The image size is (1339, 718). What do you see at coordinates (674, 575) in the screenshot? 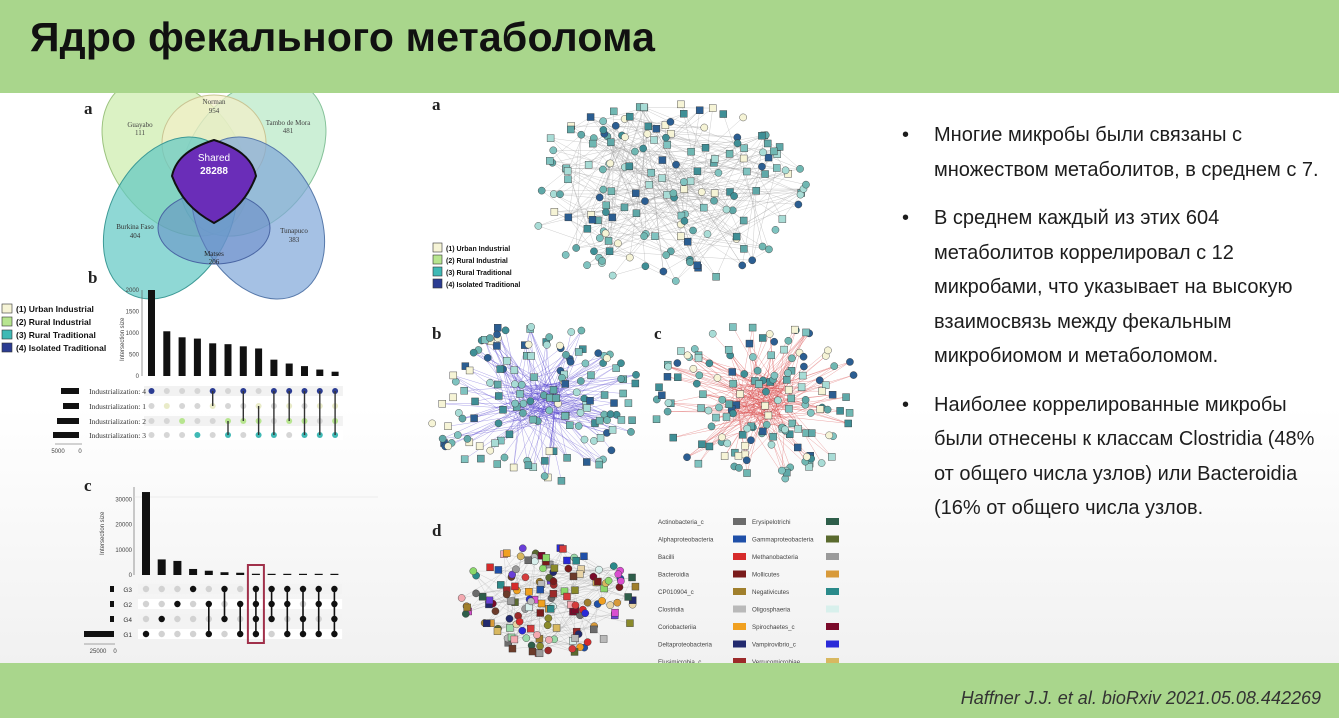
I see `taxa-legend-label: Bacteroidia` at bounding box center [674, 575].